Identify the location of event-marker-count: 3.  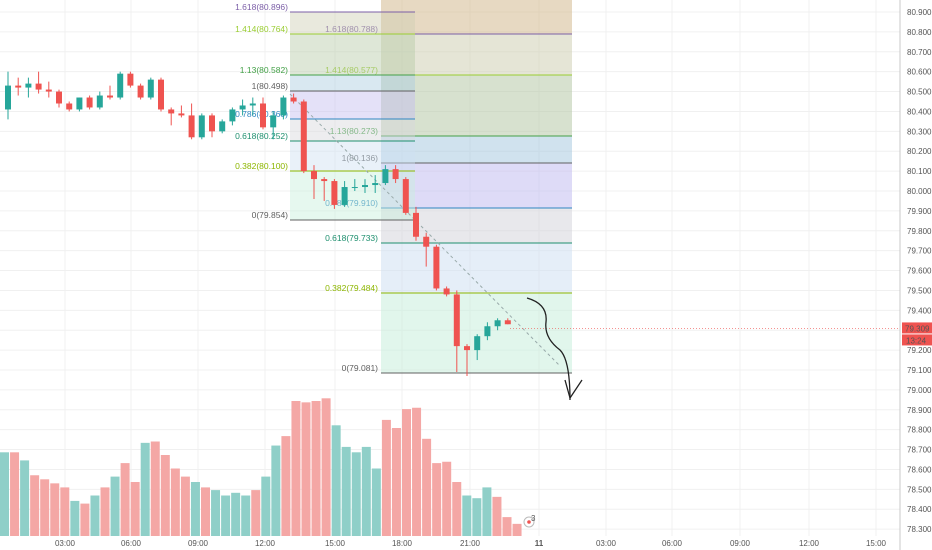
(533, 518).